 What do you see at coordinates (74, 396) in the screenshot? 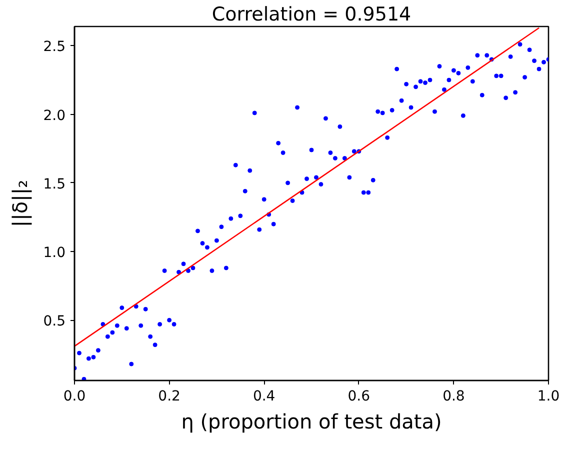
I see `x-tick-label: 0.0` at bounding box center [74, 396].